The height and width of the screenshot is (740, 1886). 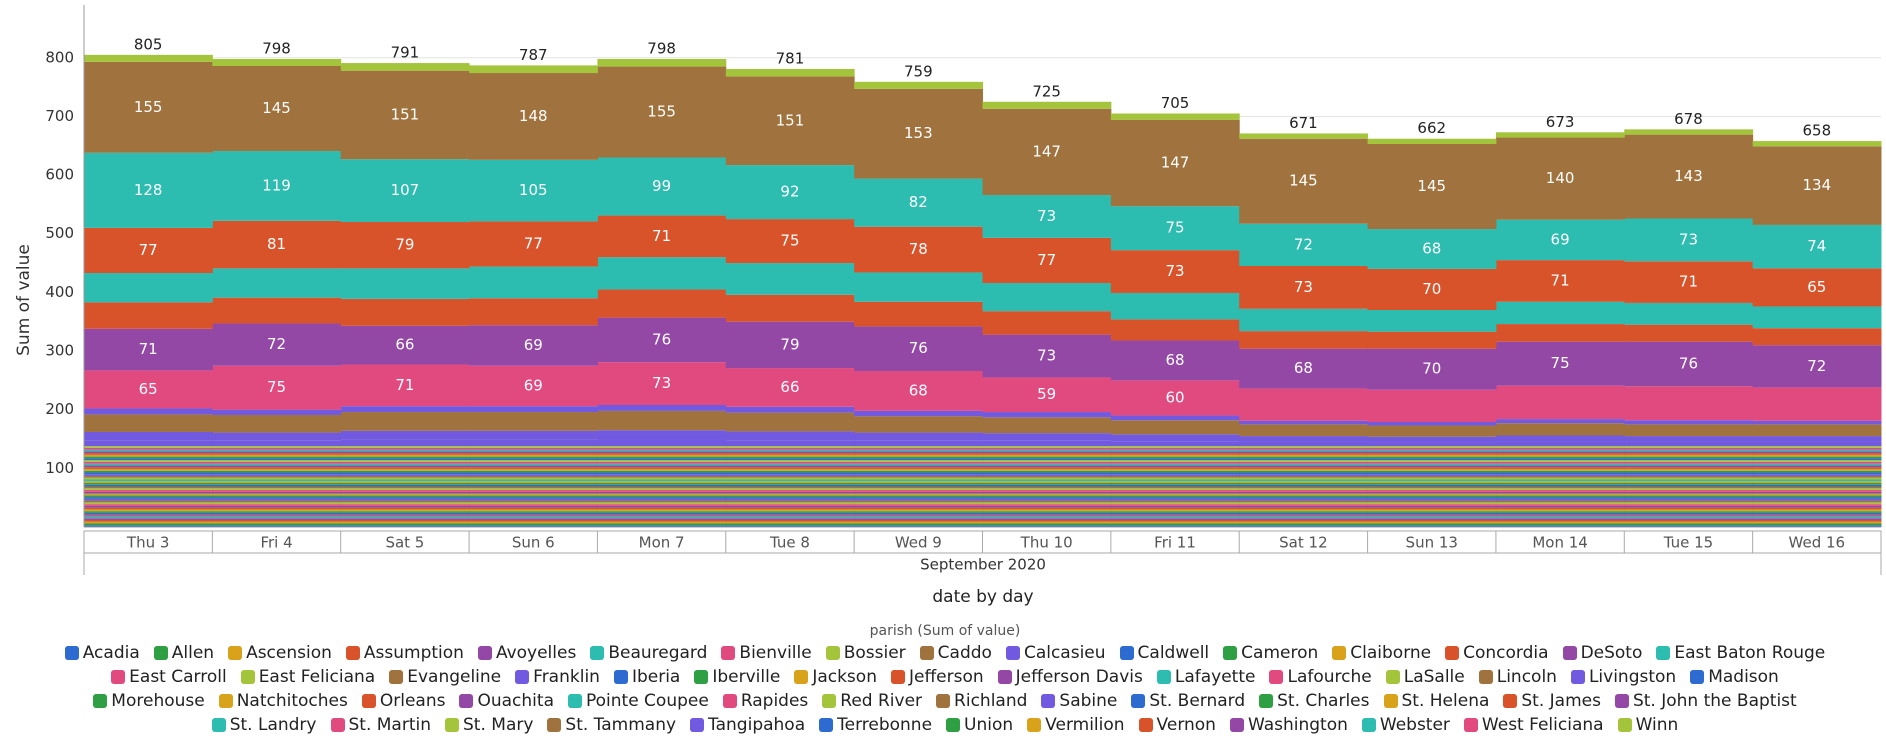 I want to click on legend-item: Caddo, so click(x=955, y=653).